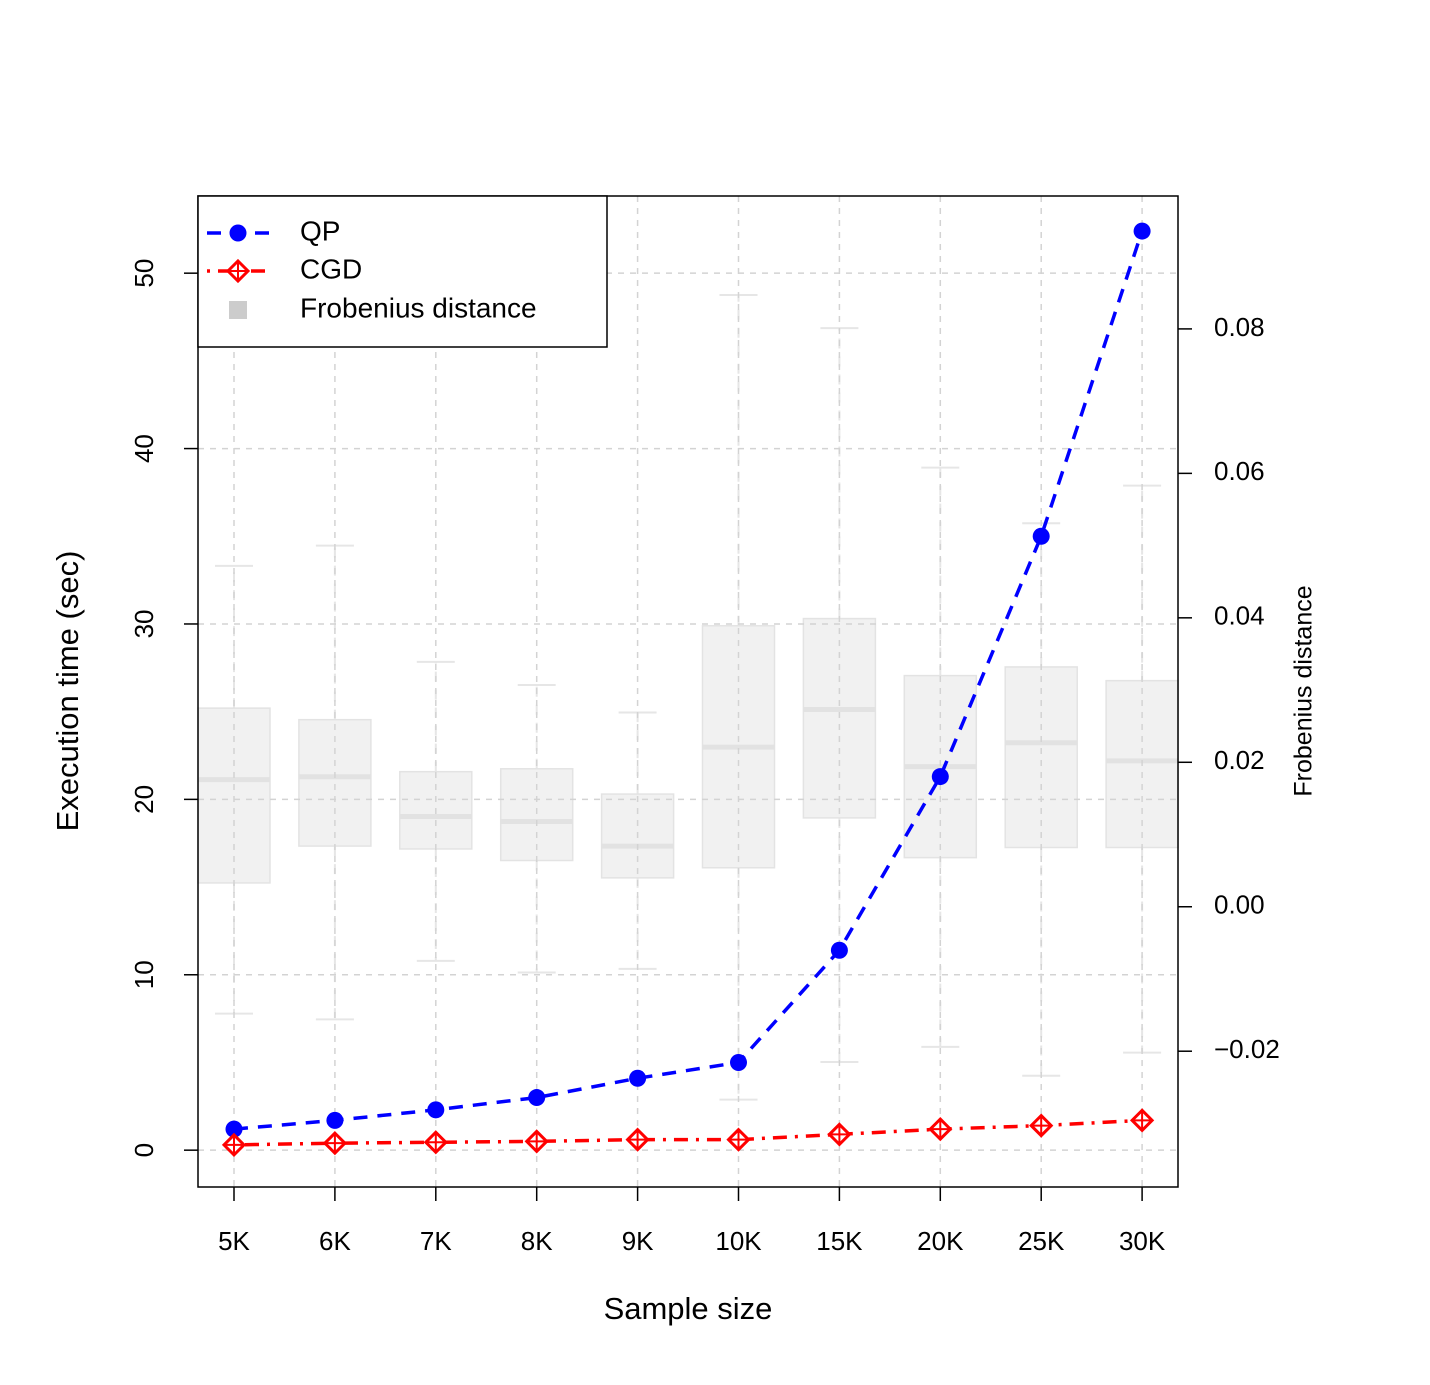  Describe the element at coordinates (144, 974) in the screenshot. I see `y-tick-label: 10` at that location.